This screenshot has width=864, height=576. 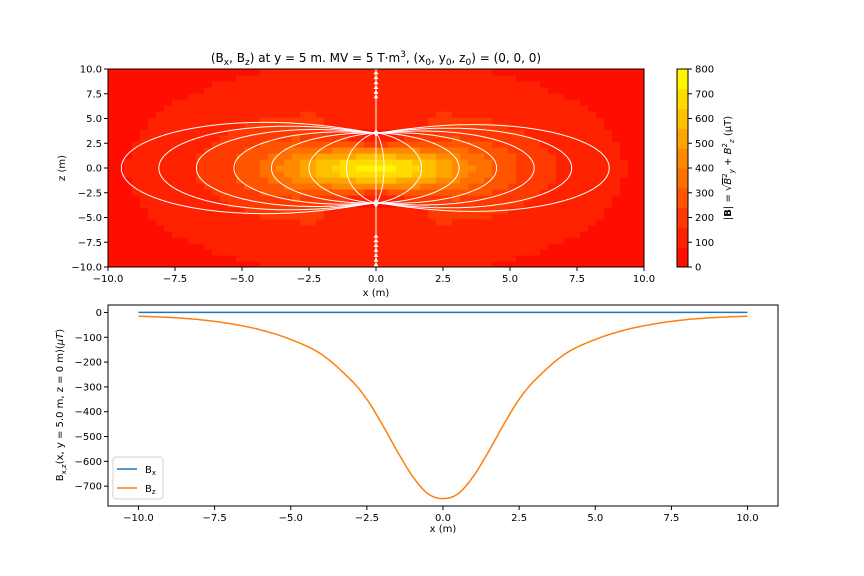 I want to click on x-tick-label: 0.0, so click(x=376, y=279).